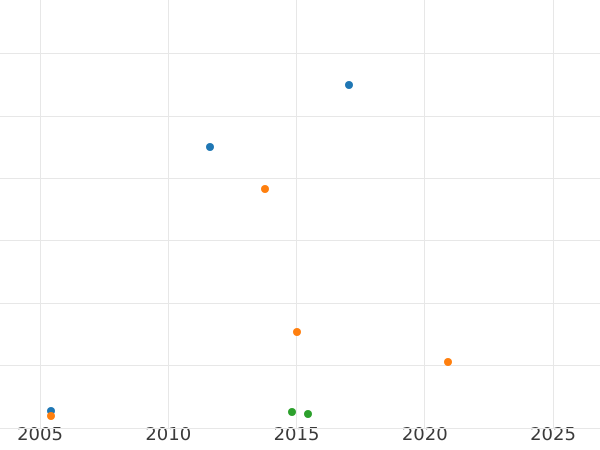  Describe the element at coordinates (168, 434) in the screenshot. I see `x-tick-label: 2010` at that location.